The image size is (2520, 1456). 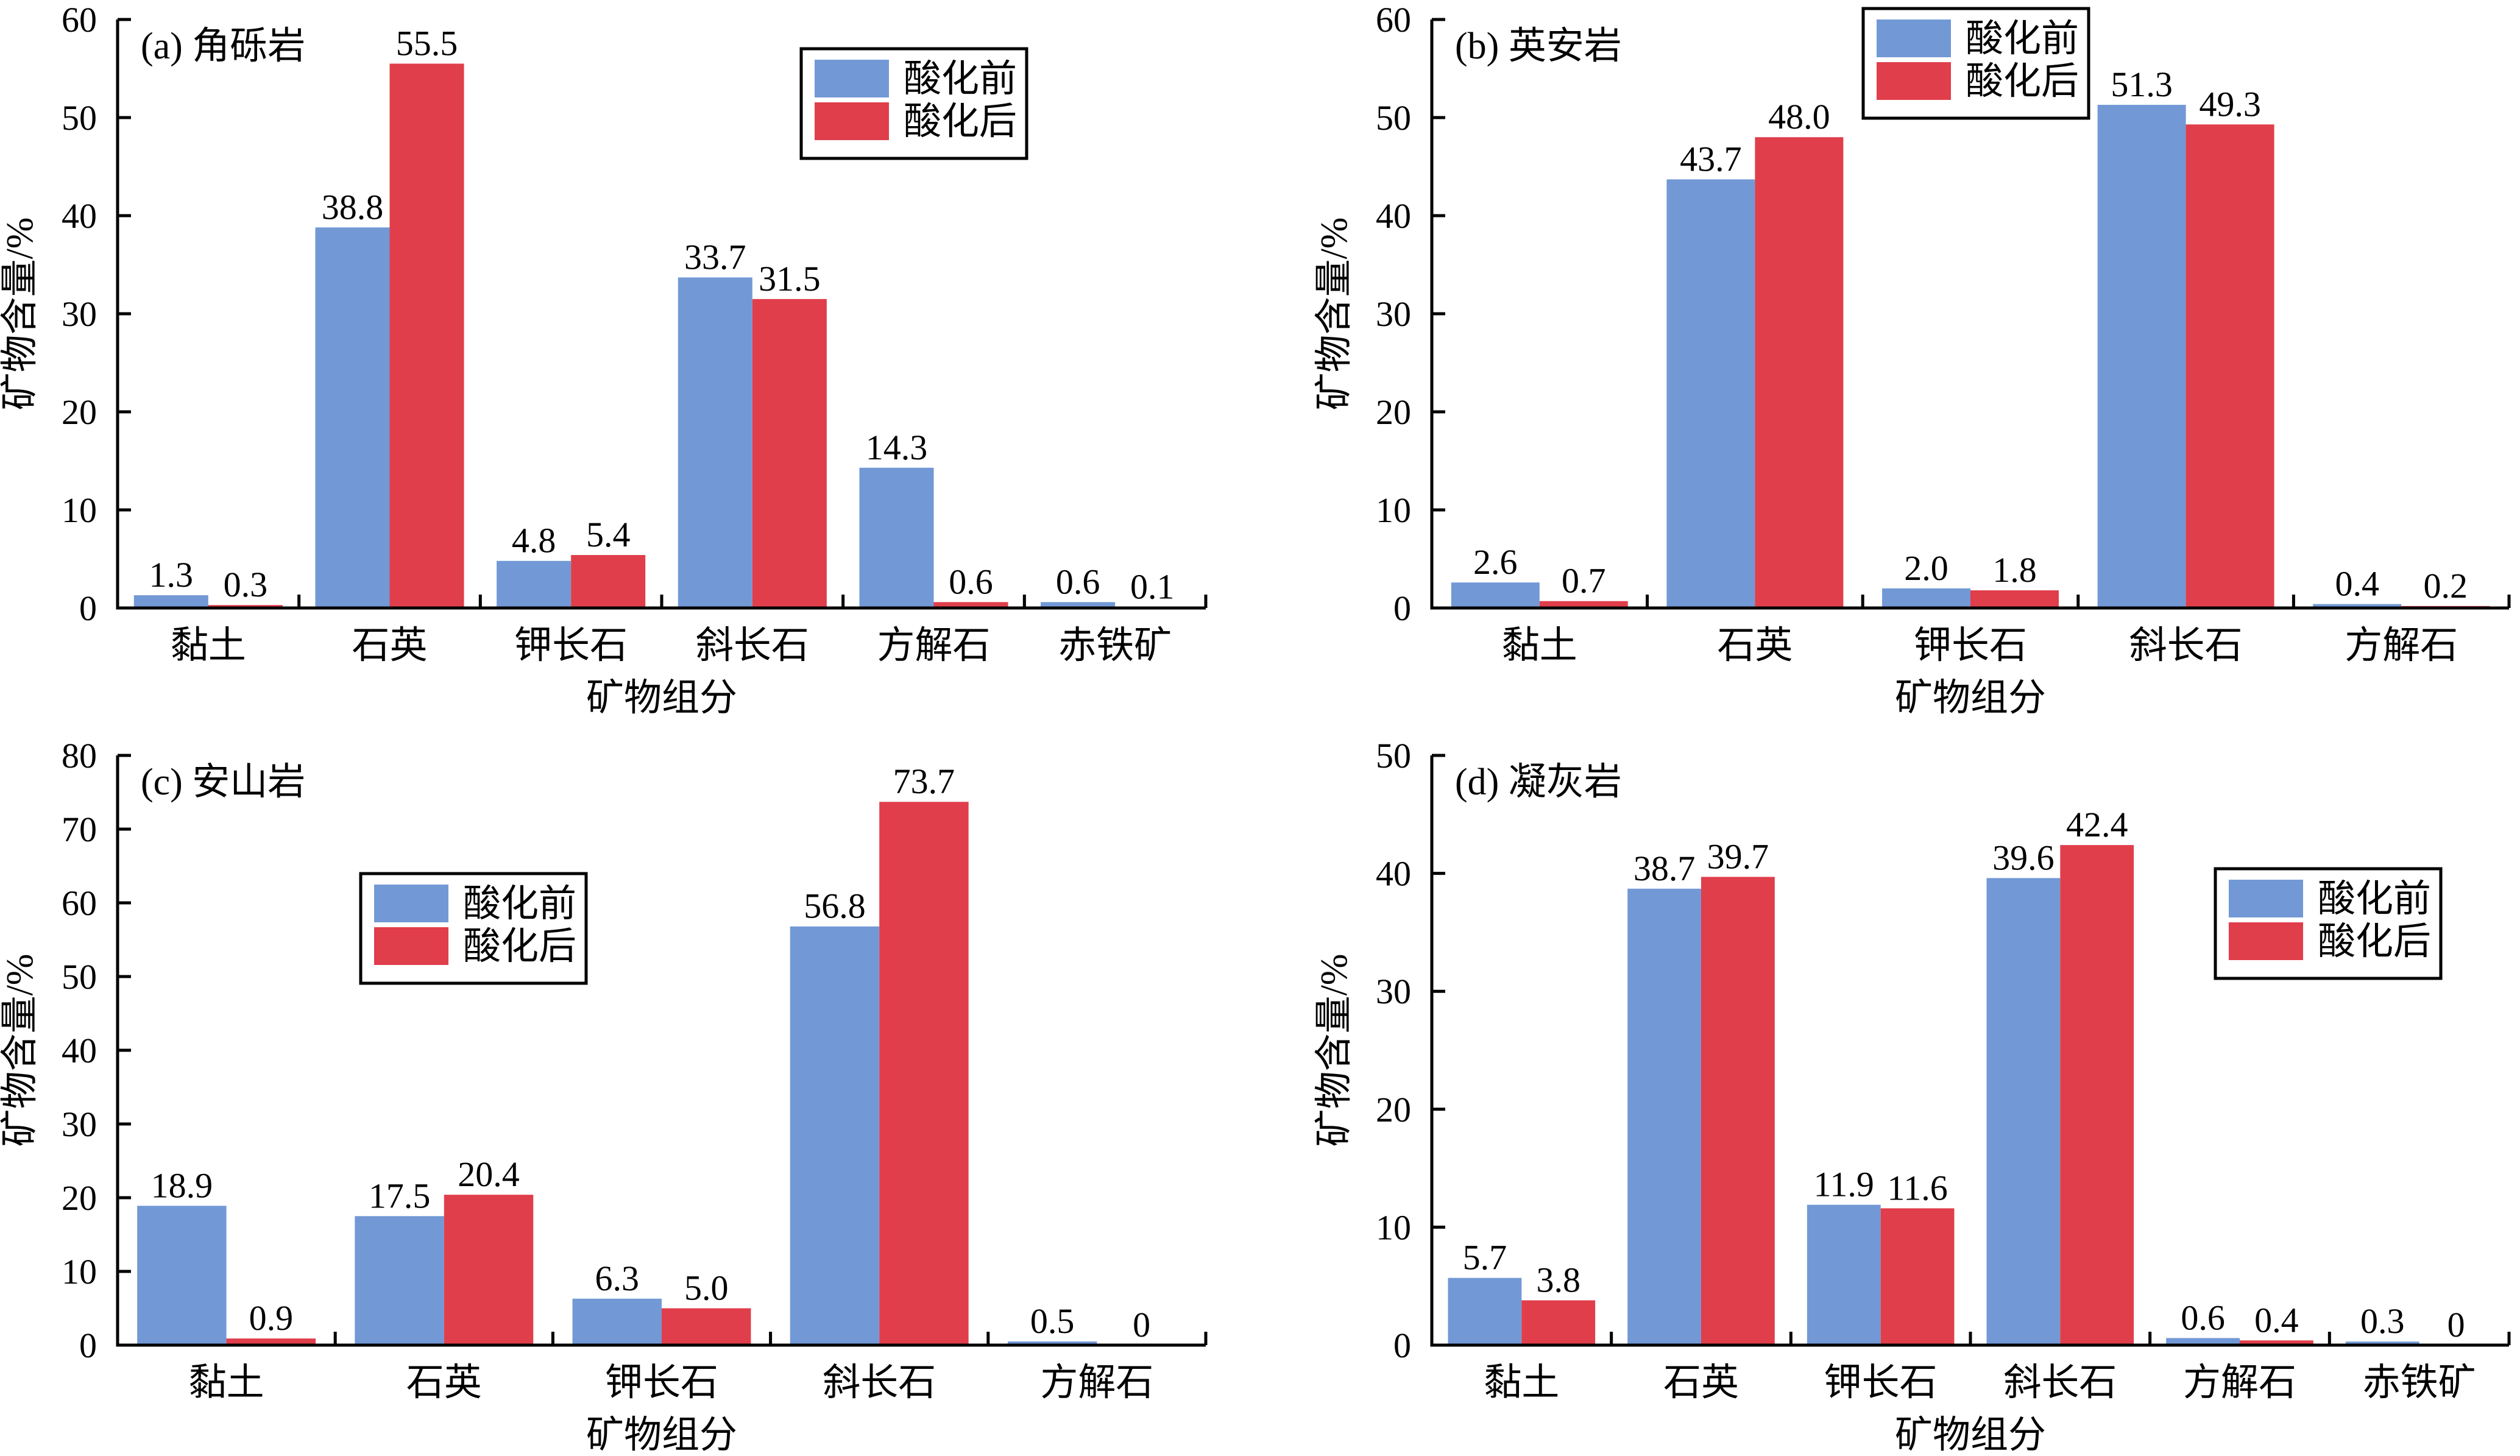 I want to click on data-label: 0.6, so click(x=2203, y=1317).